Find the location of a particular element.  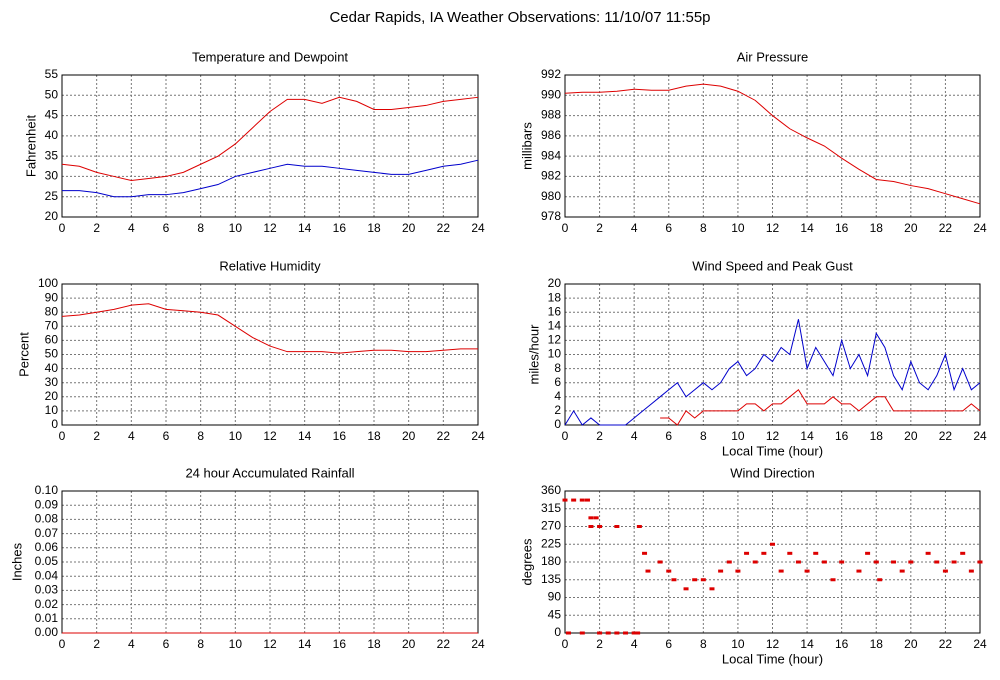

y-tick-label: 6 is located at coordinates (557, 382).